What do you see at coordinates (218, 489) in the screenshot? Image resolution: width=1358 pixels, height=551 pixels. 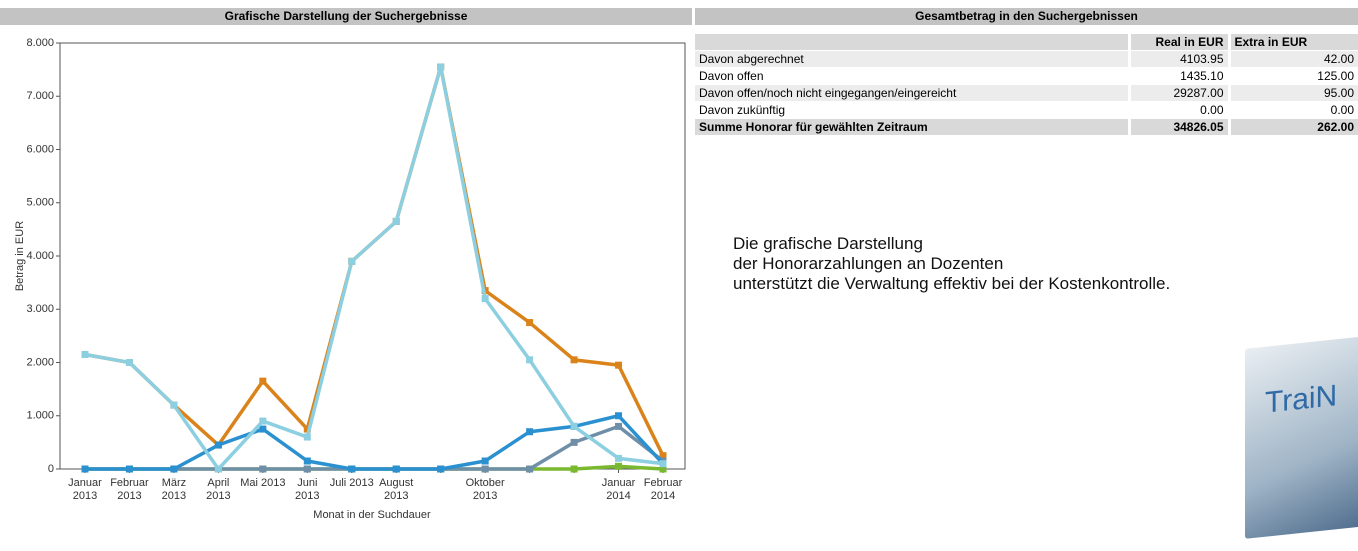 I see `x-tick-label: April 2013` at bounding box center [218, 489].